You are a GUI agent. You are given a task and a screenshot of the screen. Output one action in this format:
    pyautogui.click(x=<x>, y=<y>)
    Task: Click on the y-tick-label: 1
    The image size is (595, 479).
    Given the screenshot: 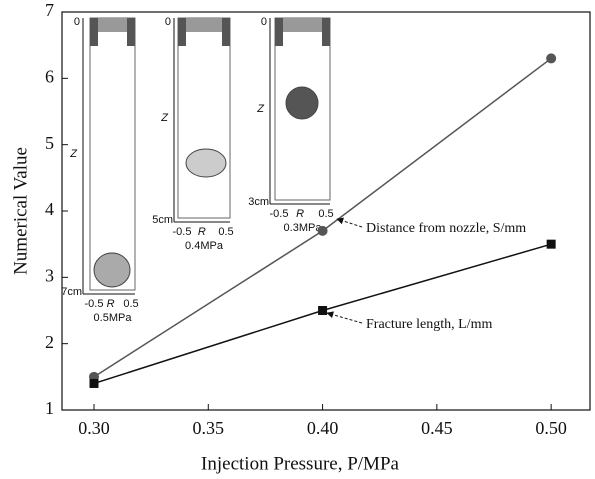 What is the action you would take?
    pyautogui.click(x=49, y=408)
    